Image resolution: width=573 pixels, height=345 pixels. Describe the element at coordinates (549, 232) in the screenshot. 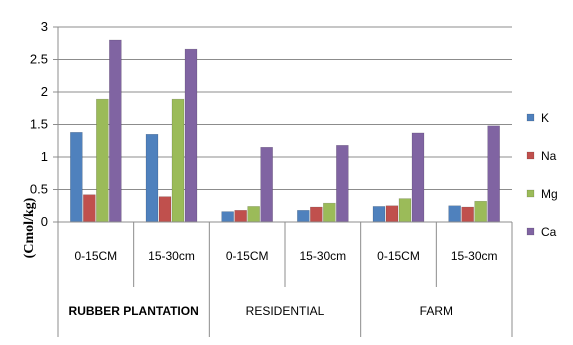

I see `legend-label-ca: Ca` at that location.